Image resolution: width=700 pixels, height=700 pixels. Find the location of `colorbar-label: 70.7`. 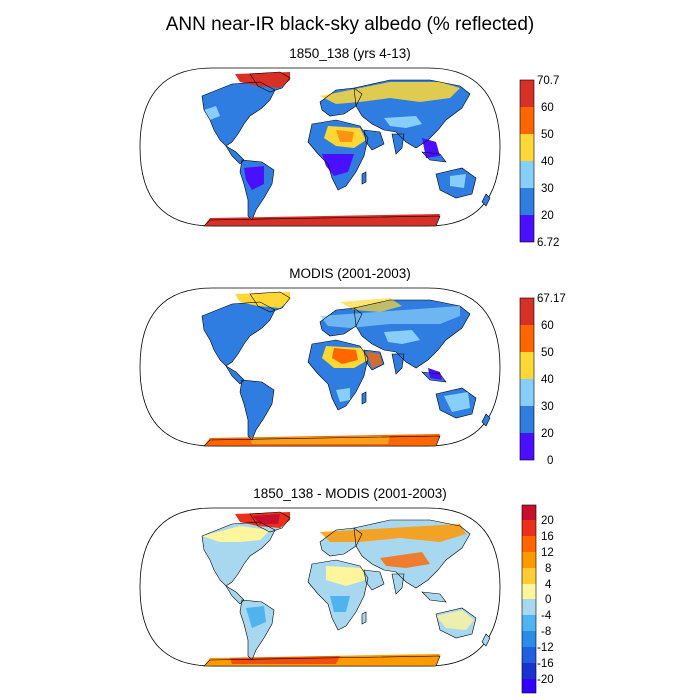

colorbar-label: 70.7 is located at coordinates (548, 81).